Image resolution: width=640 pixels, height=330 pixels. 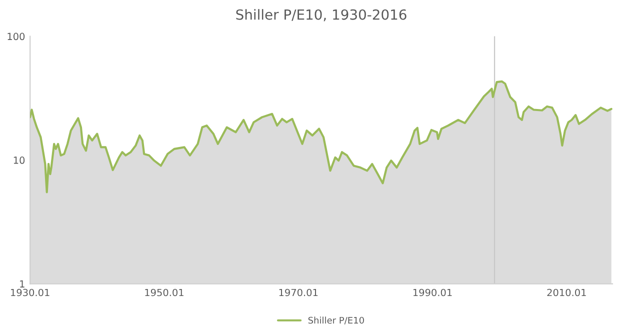 I want to click on x-tick-label: 1990.01, so click(x=432, y=292).